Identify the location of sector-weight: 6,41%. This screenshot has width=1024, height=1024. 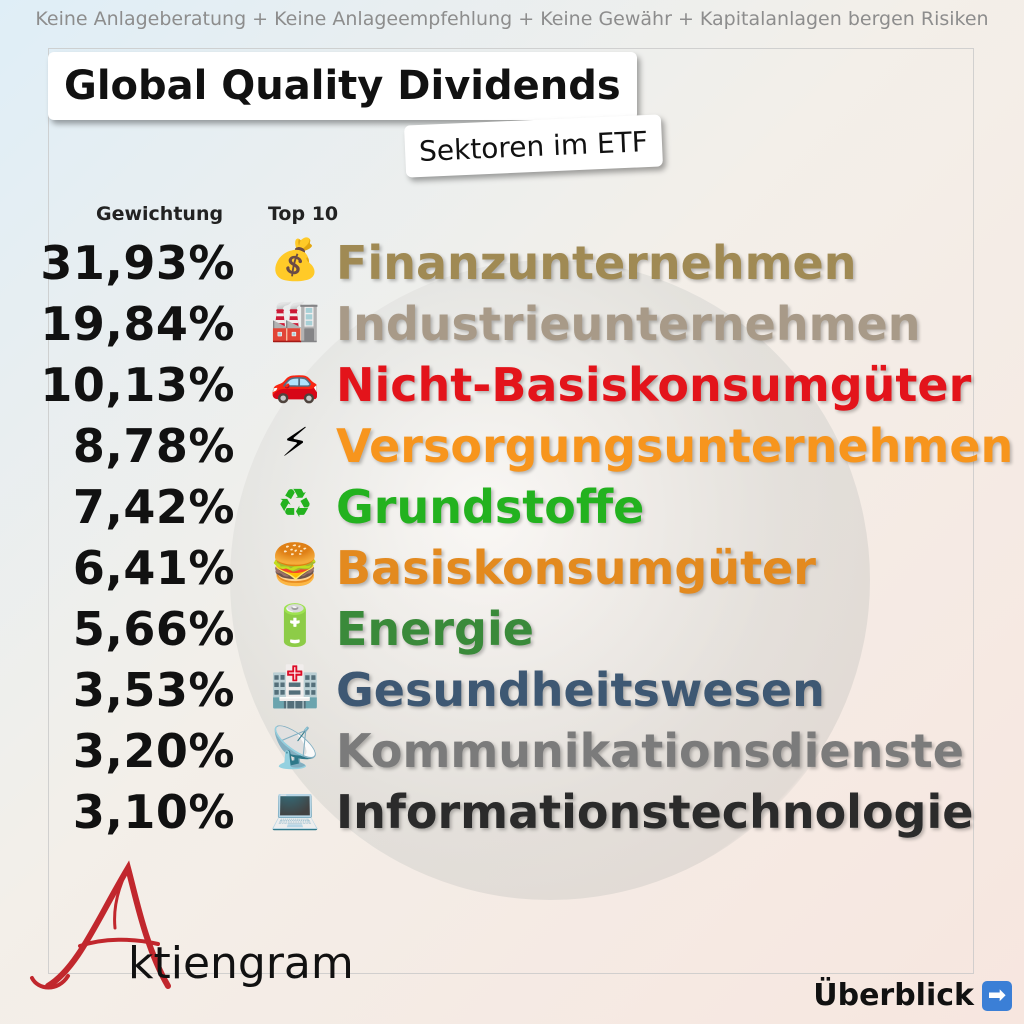
(153, 568).